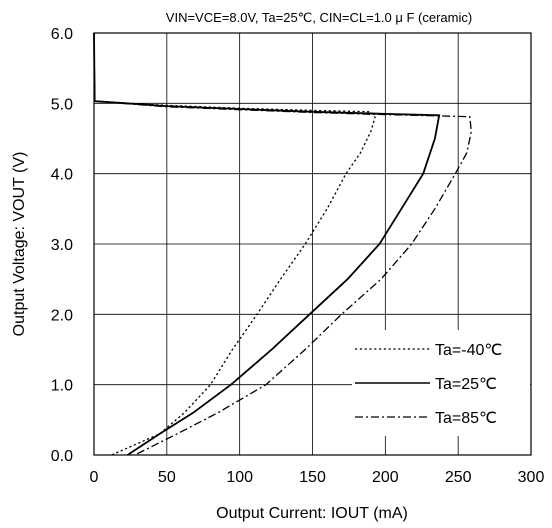  What do you see at coordinates (385, 477) in the screenshot?
I see `x-tick-label: 200` at bounding box center [385, 477].